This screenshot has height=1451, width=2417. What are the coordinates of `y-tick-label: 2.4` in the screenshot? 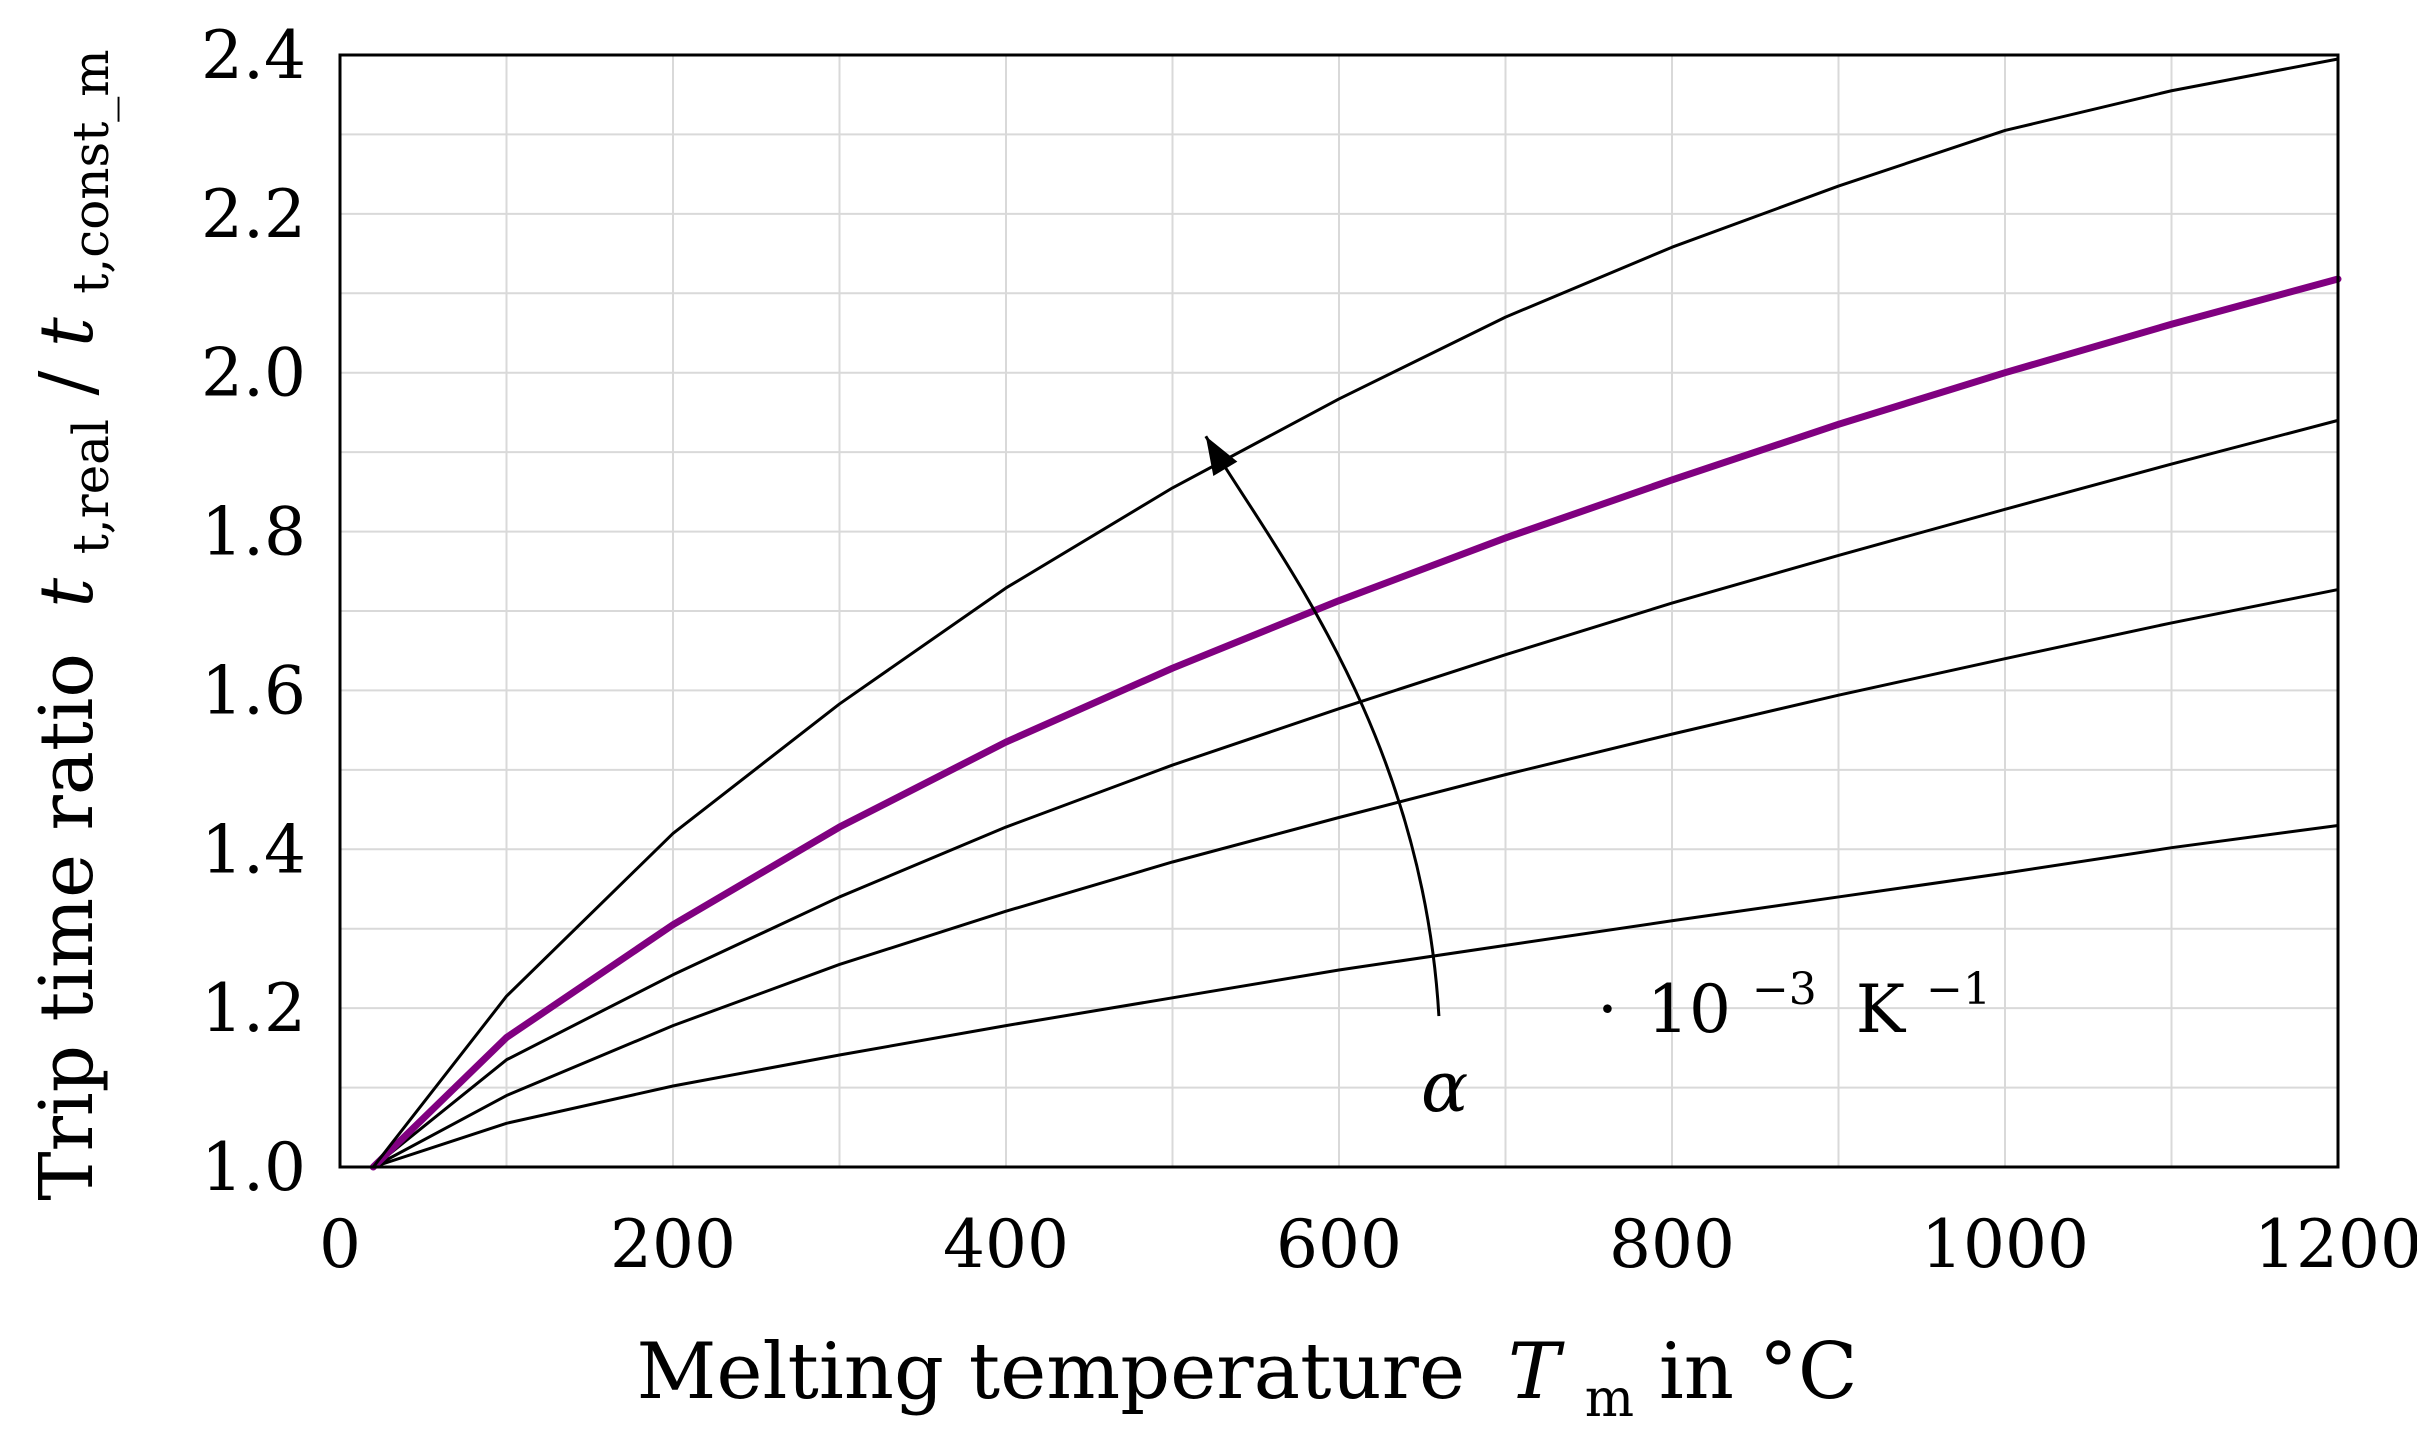 It's located at (253, 55).